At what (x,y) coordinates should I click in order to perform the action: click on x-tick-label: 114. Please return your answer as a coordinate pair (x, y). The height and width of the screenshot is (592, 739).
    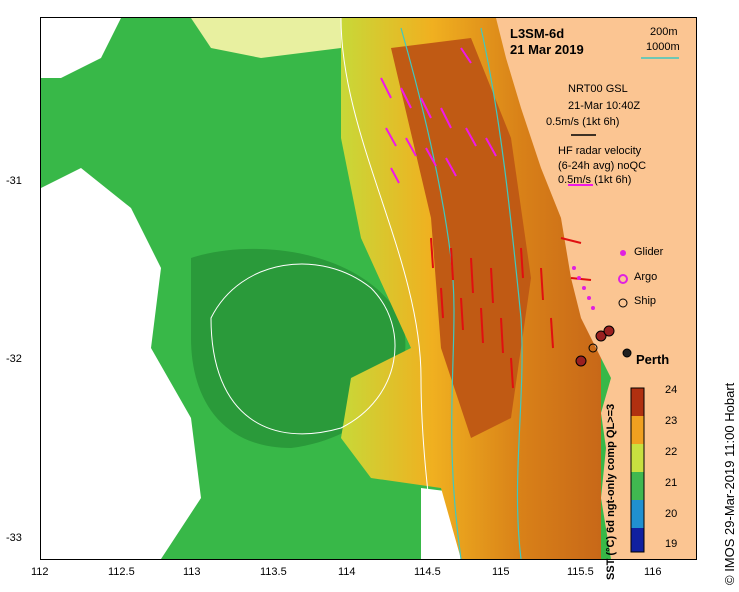
    Looking at the image, I should click on (347, 572).